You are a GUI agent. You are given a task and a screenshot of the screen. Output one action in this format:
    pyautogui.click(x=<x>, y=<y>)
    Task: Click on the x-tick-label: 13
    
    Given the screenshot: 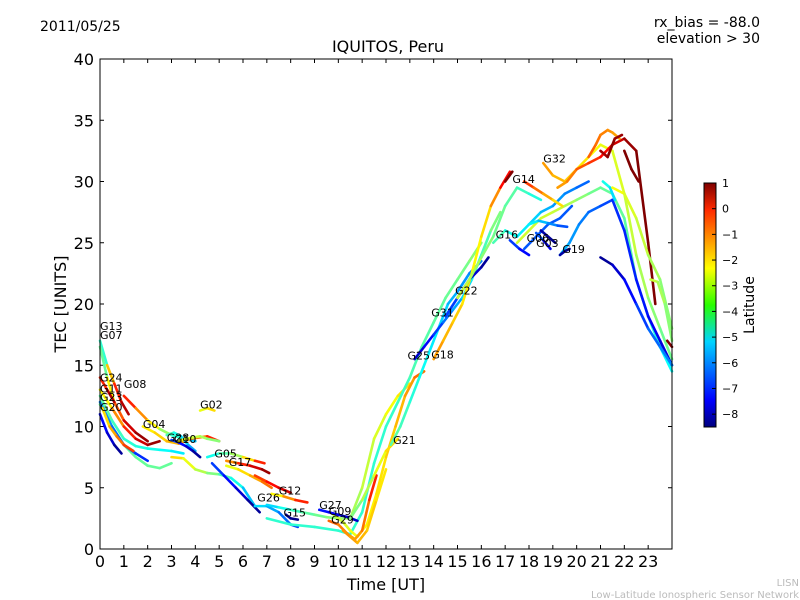 What is the action you would take?
    pyautogui.click(x=410, y=561)
    